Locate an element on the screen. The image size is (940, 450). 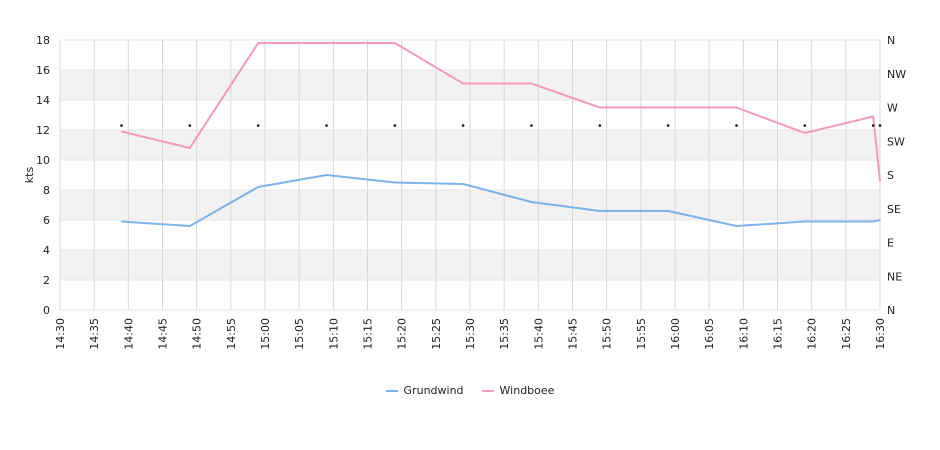
x-tick-label: 16:15 is located at coordinates (778, 334).